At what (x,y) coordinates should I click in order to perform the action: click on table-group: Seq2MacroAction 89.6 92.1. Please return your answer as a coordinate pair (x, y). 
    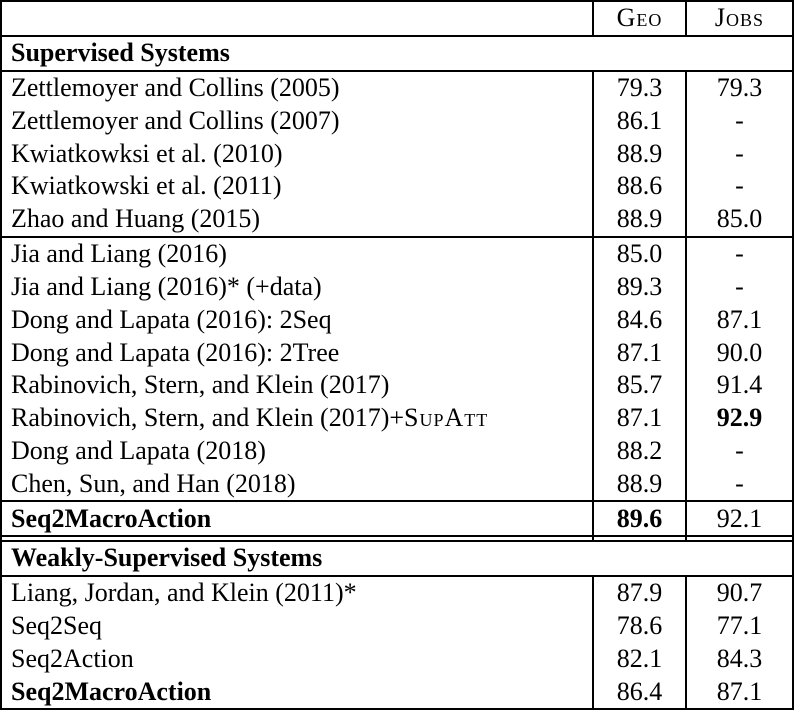
    Looking at the image, I should click on (397, 518).